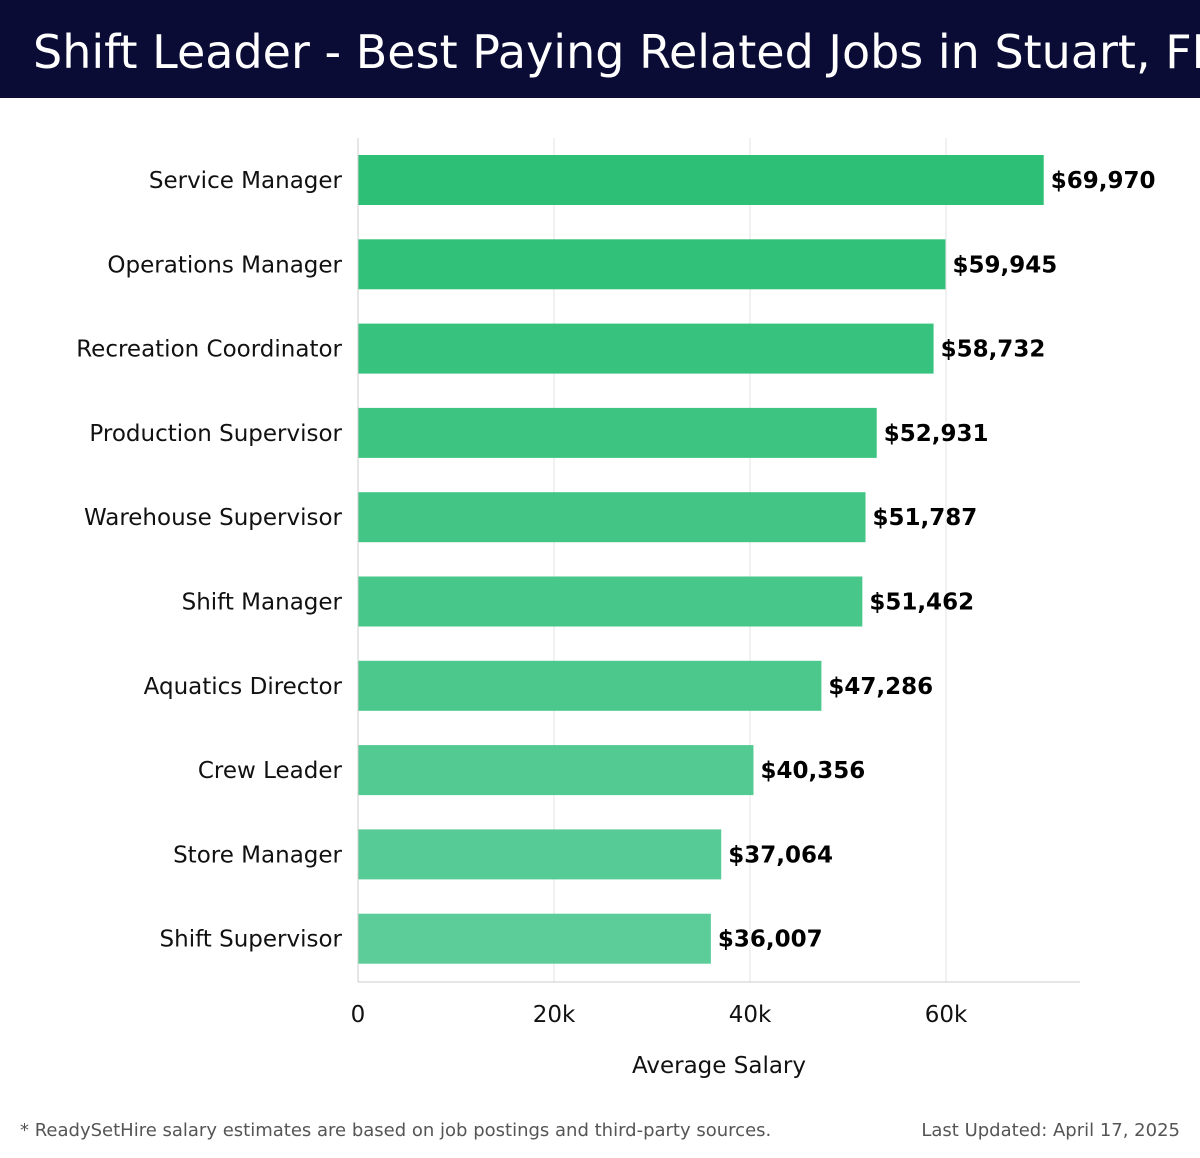  I want to click on value-label: $59,945, so click(1004, 265).